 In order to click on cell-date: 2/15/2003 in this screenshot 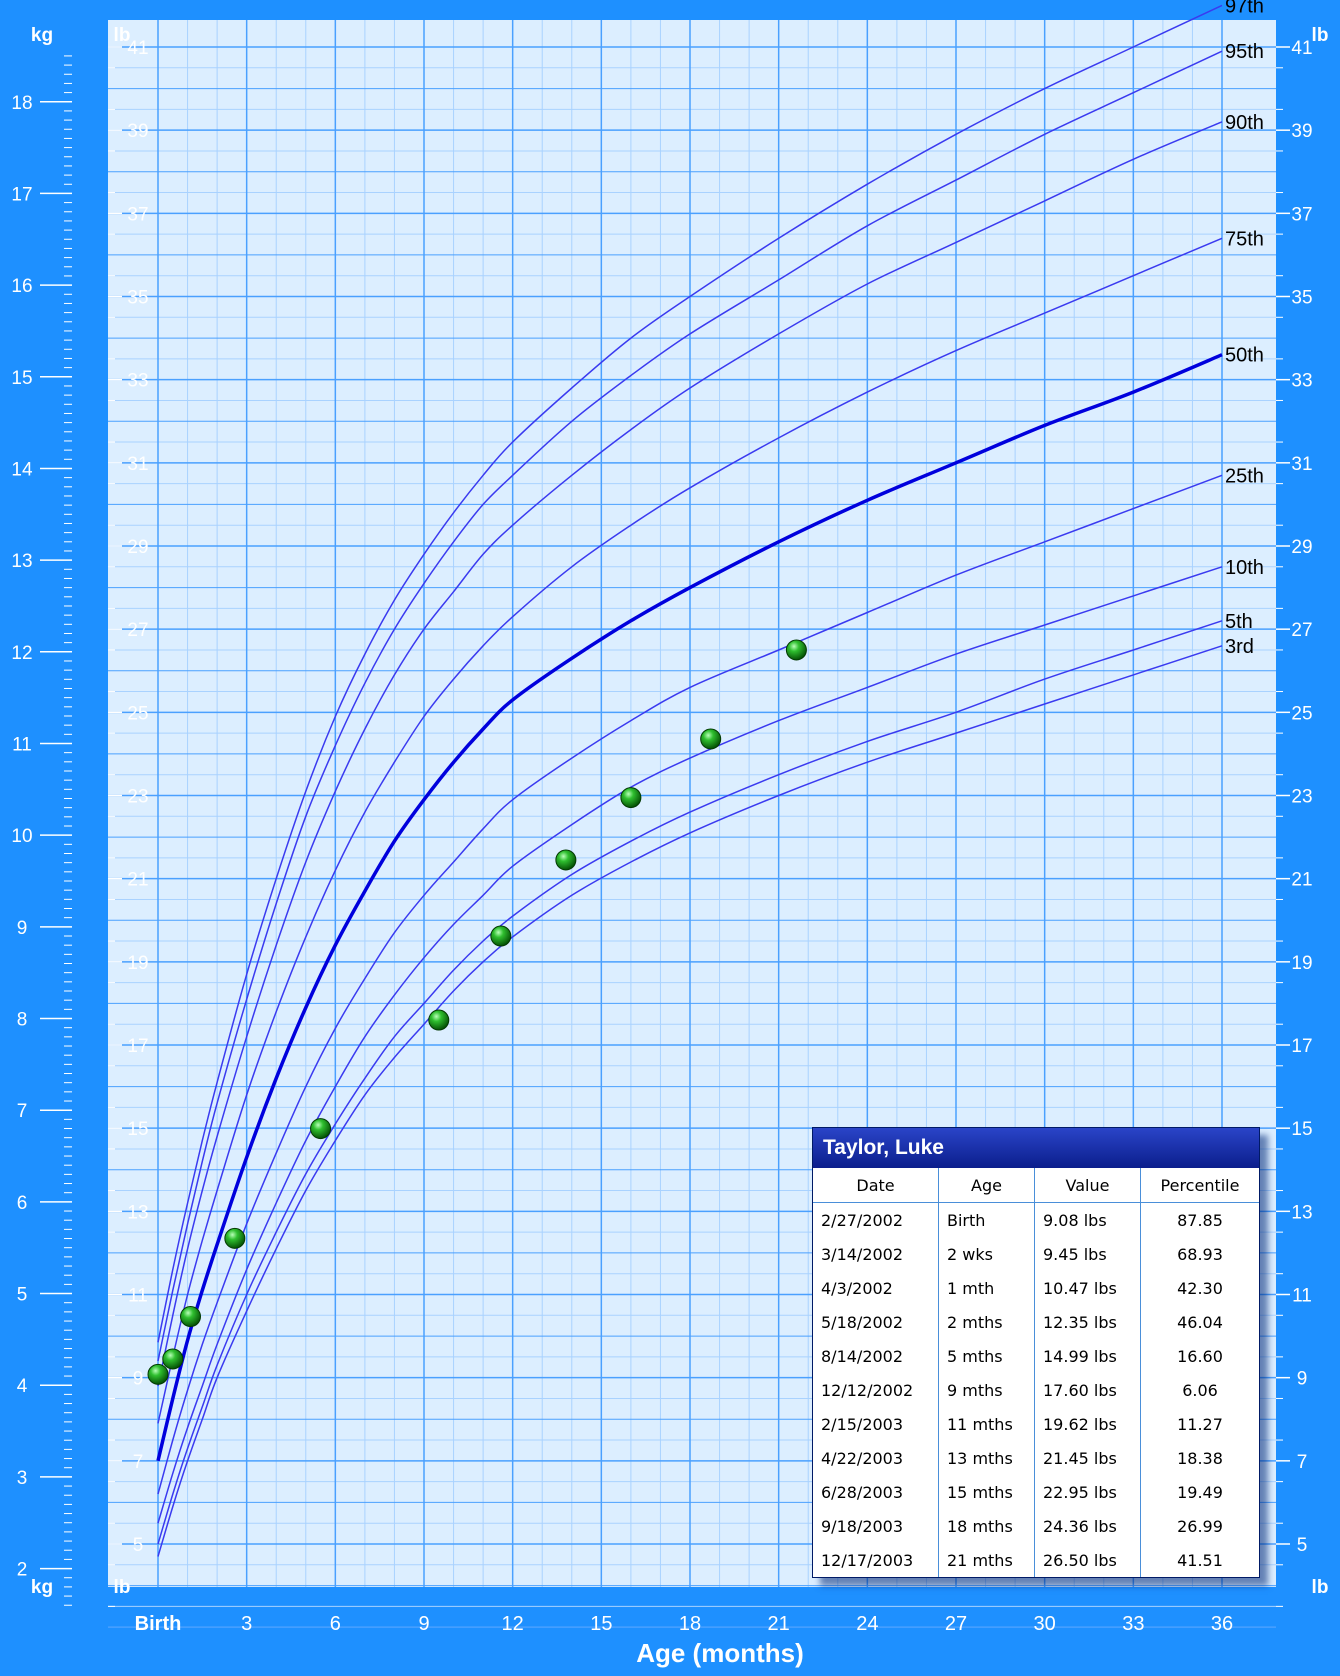, I will do `click(876, 1424)`.